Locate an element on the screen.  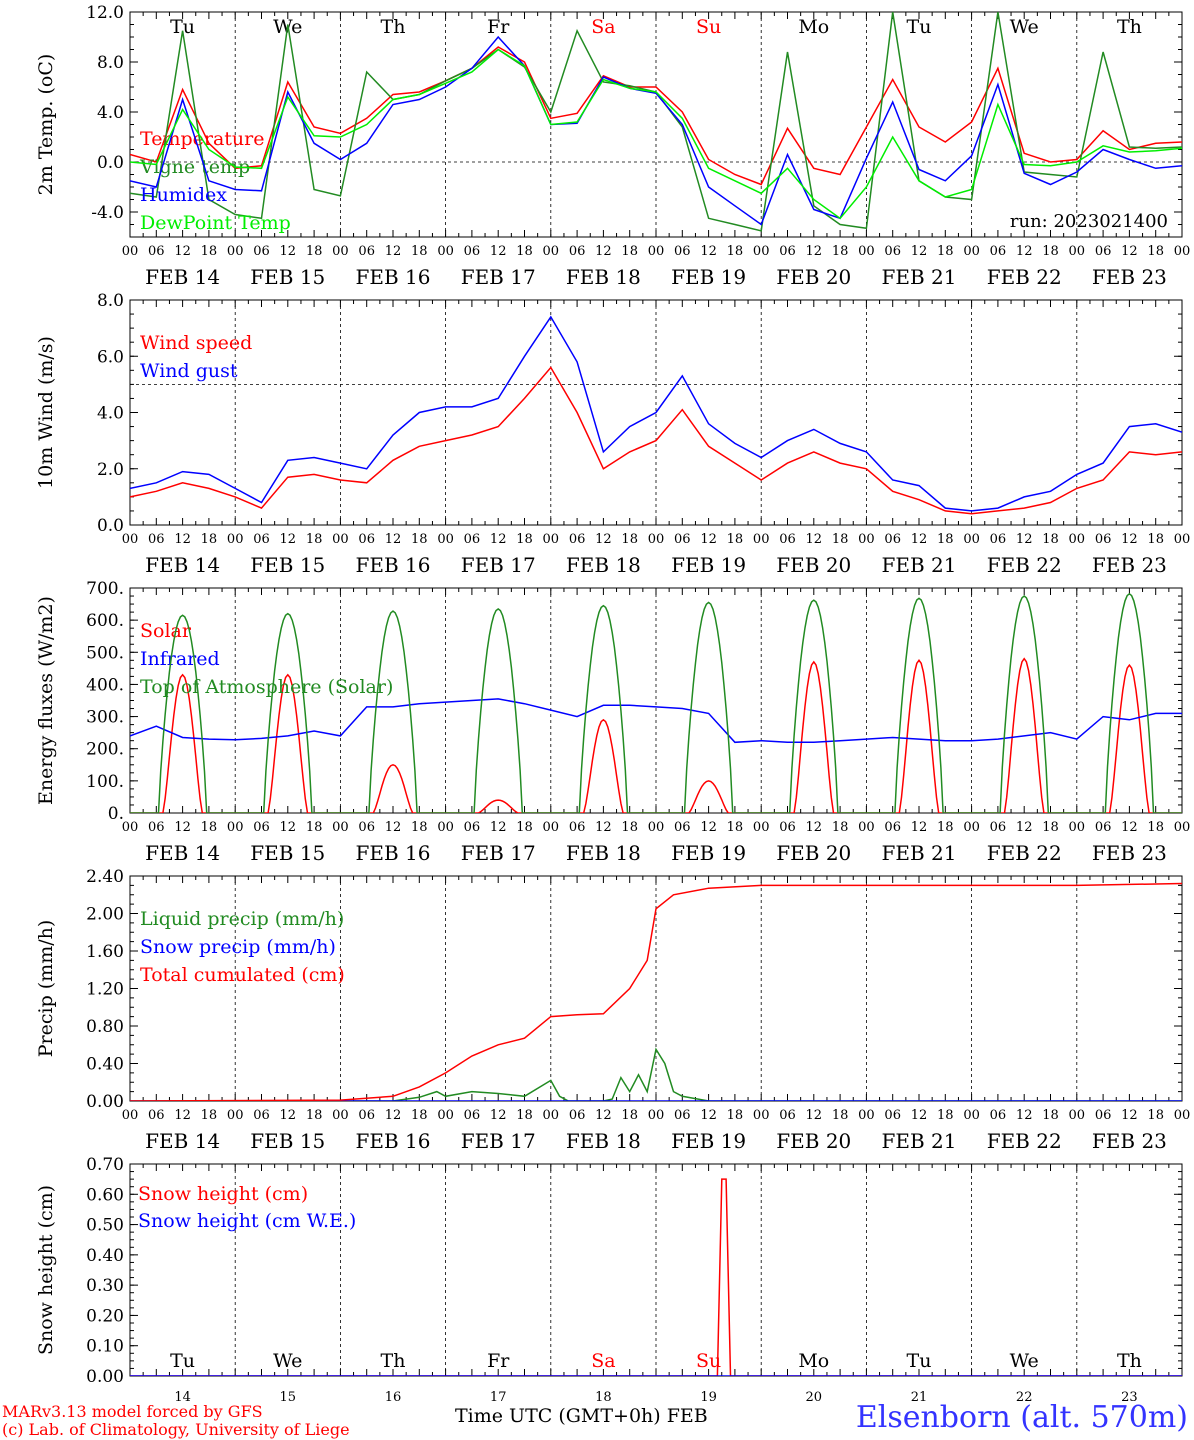
date-label: FEB 15 is located at coordinates (287, 1141).